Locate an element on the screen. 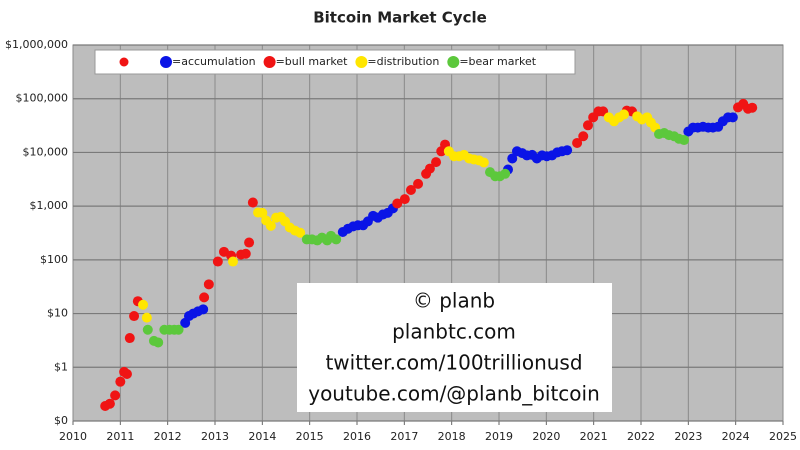 This screenshot has width=800, height=450. x-tick-label: 2024 is located at coordinates (736, 436).